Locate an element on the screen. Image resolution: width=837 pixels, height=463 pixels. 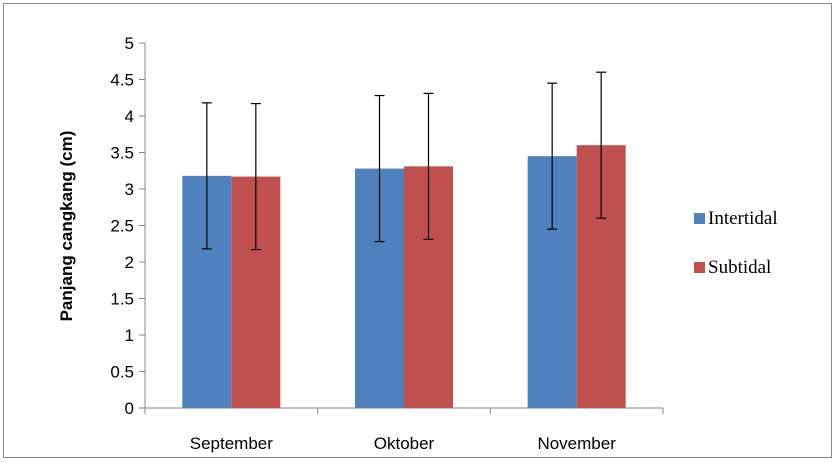
y-tick-label: 0.5 is located at coordinates (122, 372).